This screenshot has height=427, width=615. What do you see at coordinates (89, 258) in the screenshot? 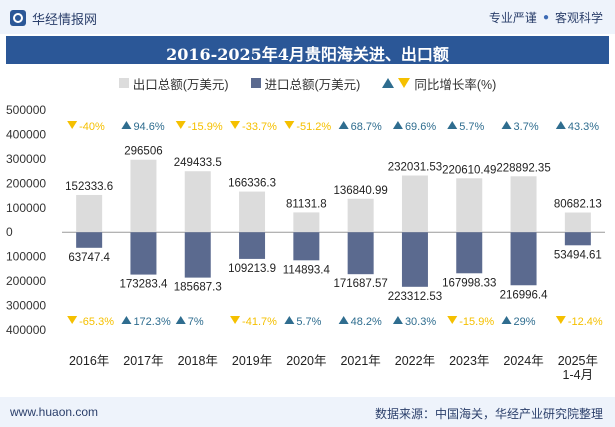
I see `import-value-label: 63747.4` at bounding box center [89, 258].